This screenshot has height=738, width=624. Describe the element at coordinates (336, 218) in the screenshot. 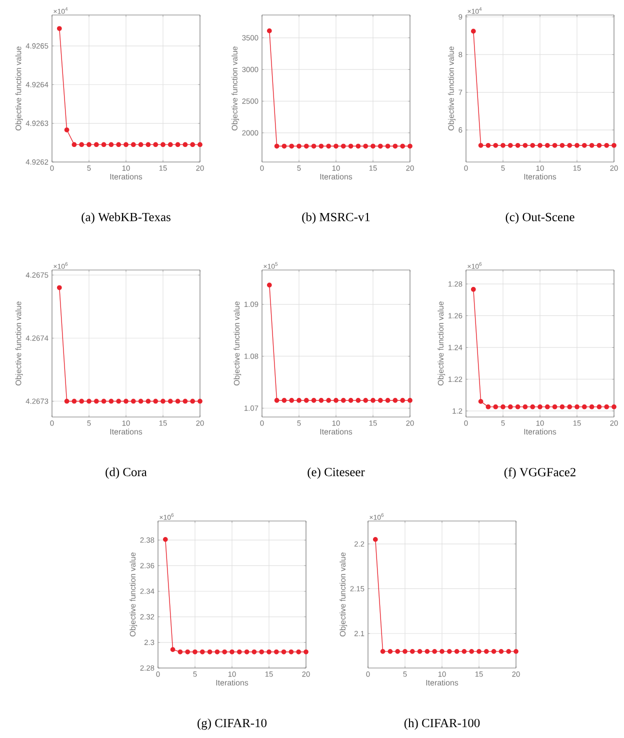

I see `text: (b) MSRC-v1` at that location.